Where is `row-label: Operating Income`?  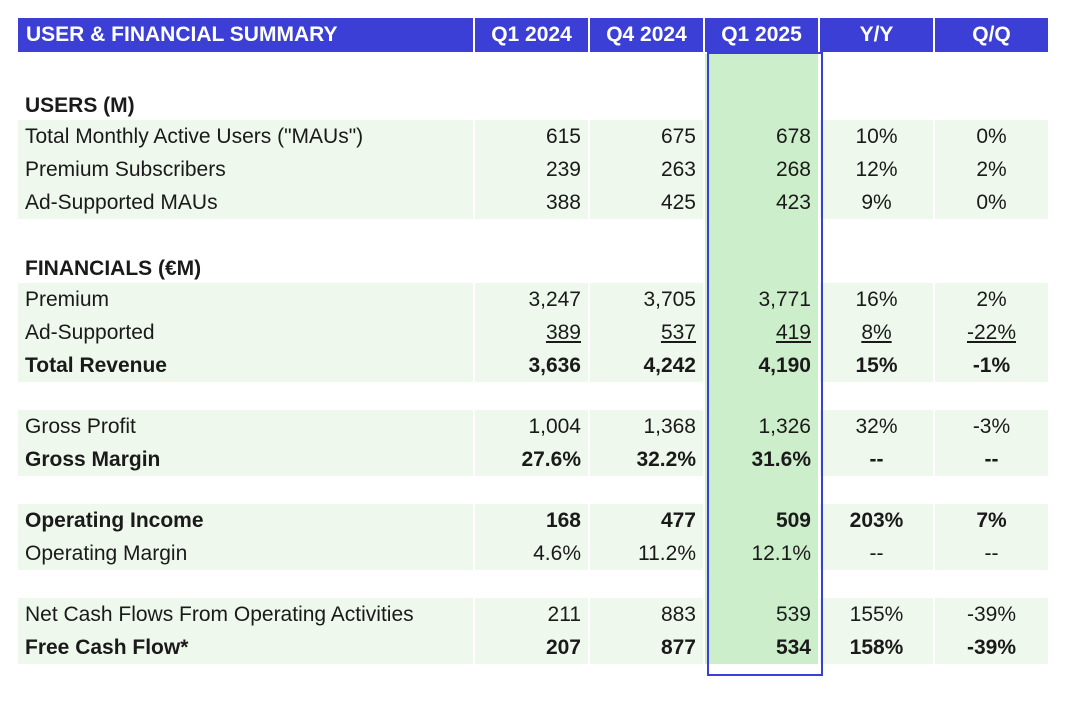
row-label: Operating Income is located at coordinates (245, 520).